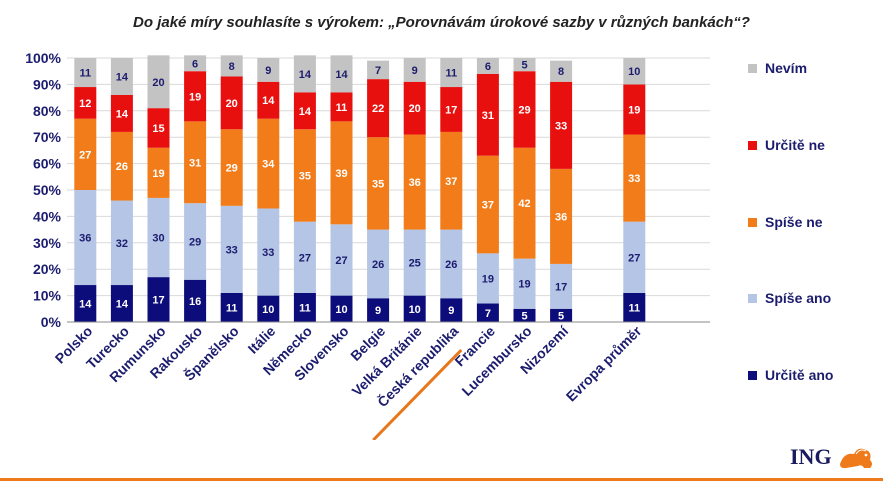 Image resolution: width=883 pixels, height=485 pixels. What do you see at coordinates (47, 296) in the screenshot?
I see `y-tick-label: 10%` at bounding box center [47, 296].